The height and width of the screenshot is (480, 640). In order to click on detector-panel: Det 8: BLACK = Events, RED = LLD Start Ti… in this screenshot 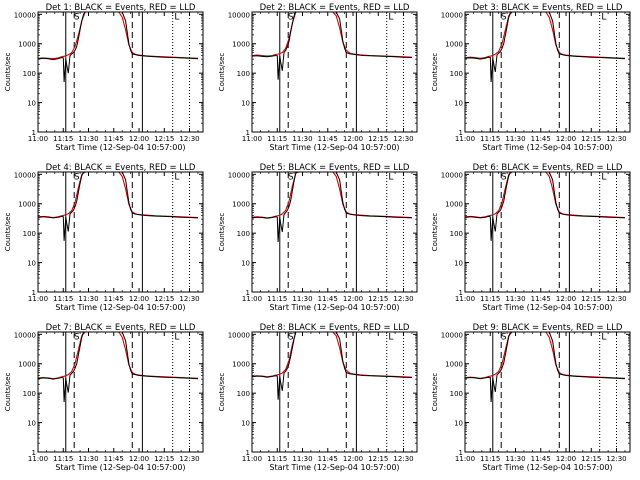, I will do `click(318, 397)`.